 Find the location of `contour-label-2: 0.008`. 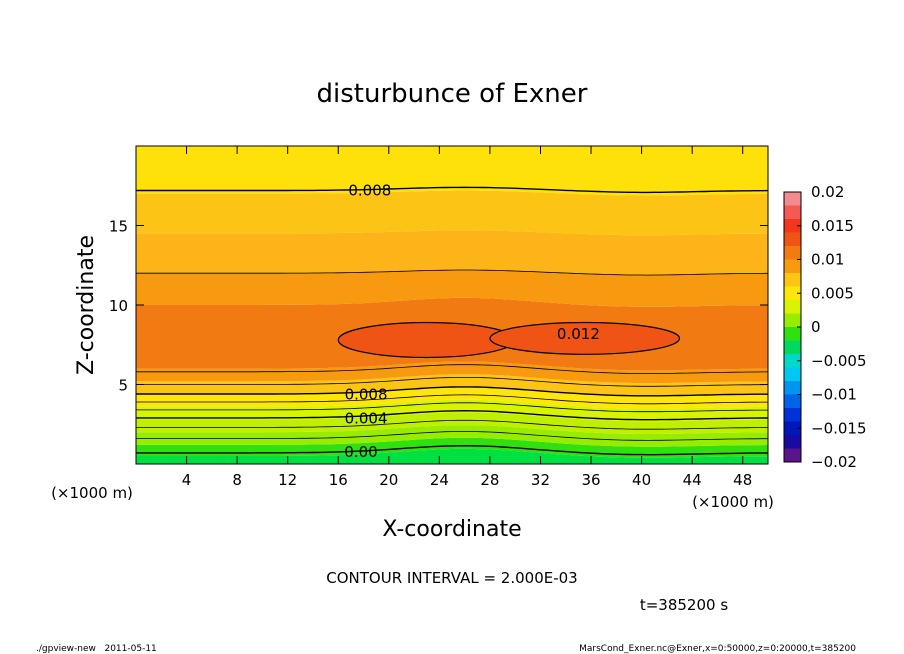

contour-label-2: 0.008 is located at coordinates (366, 395).